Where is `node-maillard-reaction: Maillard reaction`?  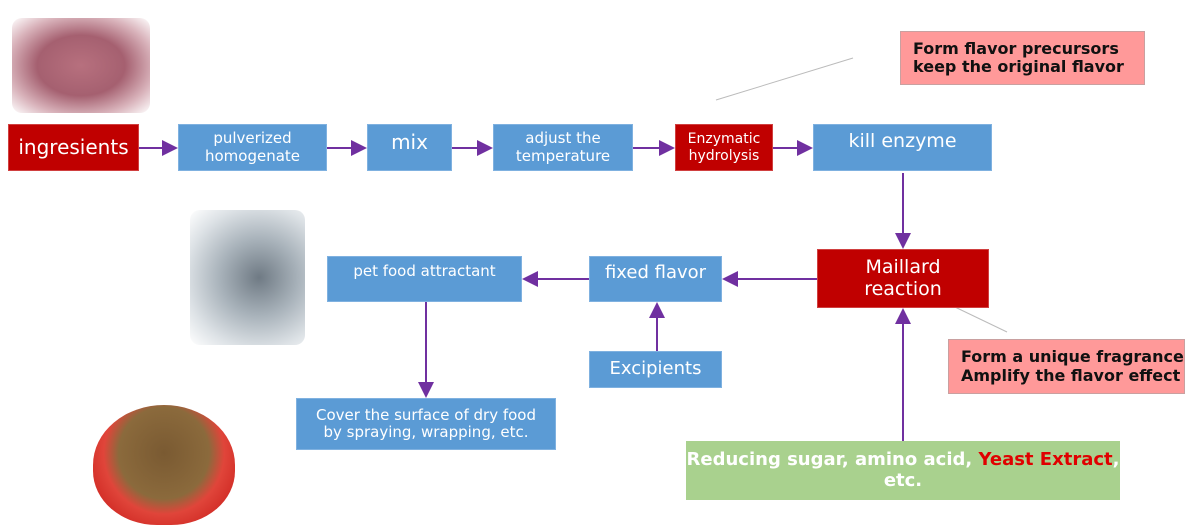 node-maillard-reaction: Maillard reaction is located at coordinates (903, 278).